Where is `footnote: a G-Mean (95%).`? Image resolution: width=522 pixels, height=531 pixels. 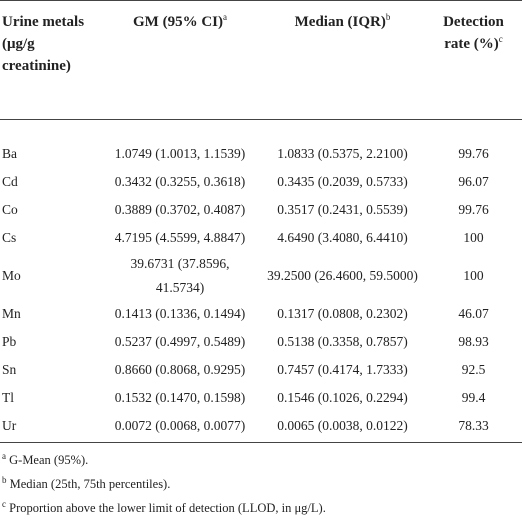
footnote: a G-Mean (95%). is located at coordinates (262, 461).